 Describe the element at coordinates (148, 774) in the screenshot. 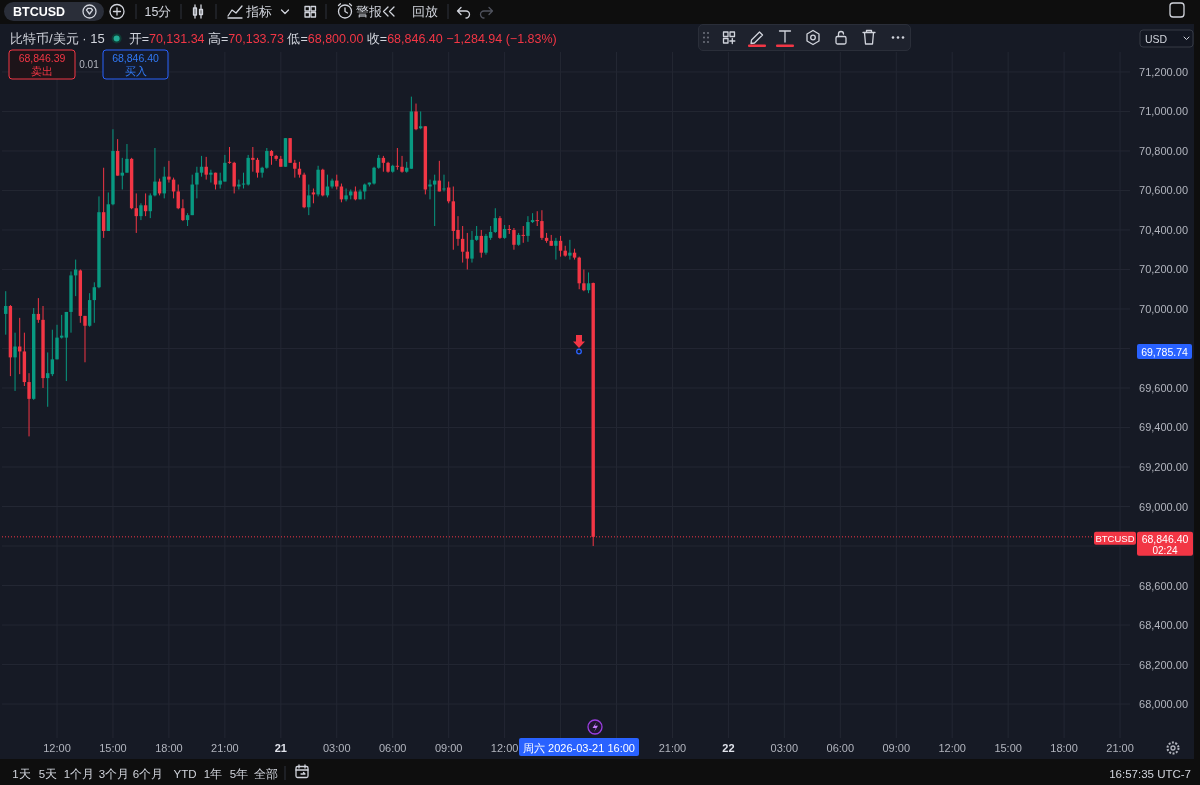

I see `text: 6个月` at that location.